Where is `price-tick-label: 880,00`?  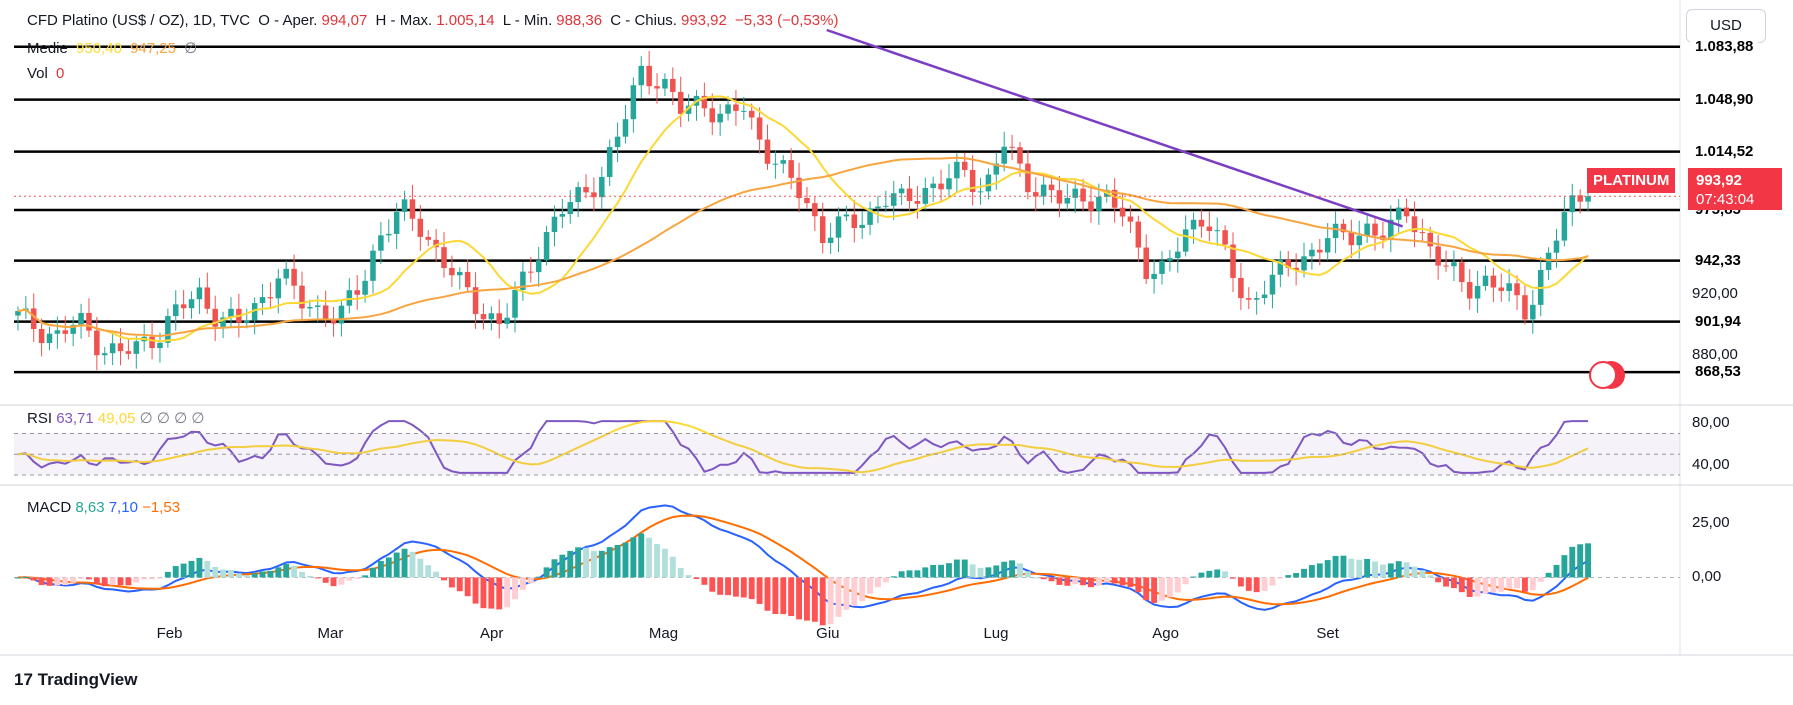 price-tick-label: 880,00 is located at coordinates (1715, 354).